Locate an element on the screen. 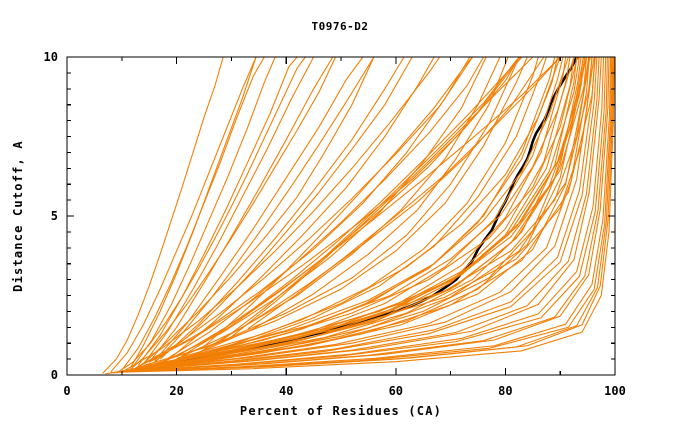 The height and width of the screenshot is (440, 680). x-tick-label: 0 is located at coordinates (66, 391).